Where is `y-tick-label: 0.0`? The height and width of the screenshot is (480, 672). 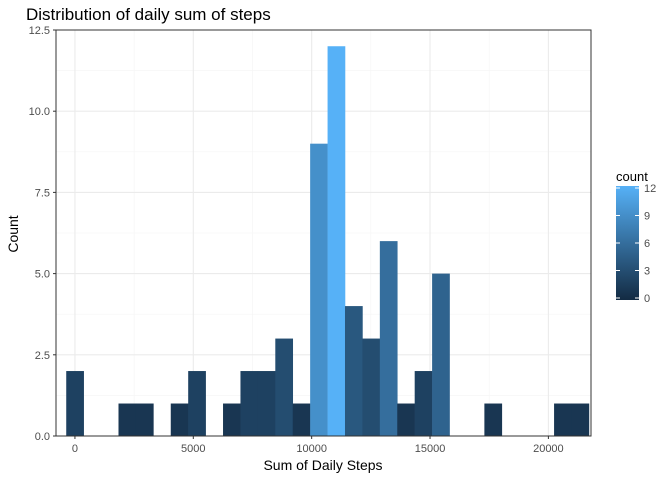 y-tick-label: 0.0 is located at coordinates (42, 437).